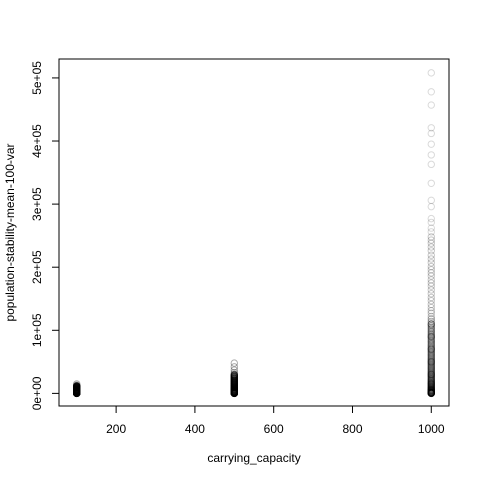  I want to click on x-tick-label: 400, so click(195, 429).